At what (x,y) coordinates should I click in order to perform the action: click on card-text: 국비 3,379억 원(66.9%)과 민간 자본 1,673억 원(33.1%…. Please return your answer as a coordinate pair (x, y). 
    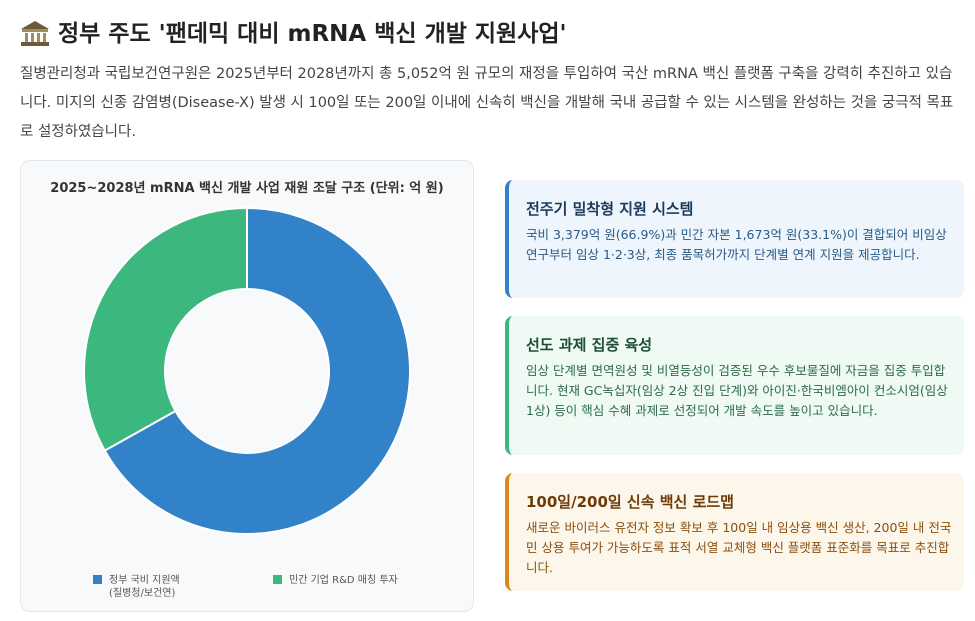
    Looking at the image, I should click on (736, 244).